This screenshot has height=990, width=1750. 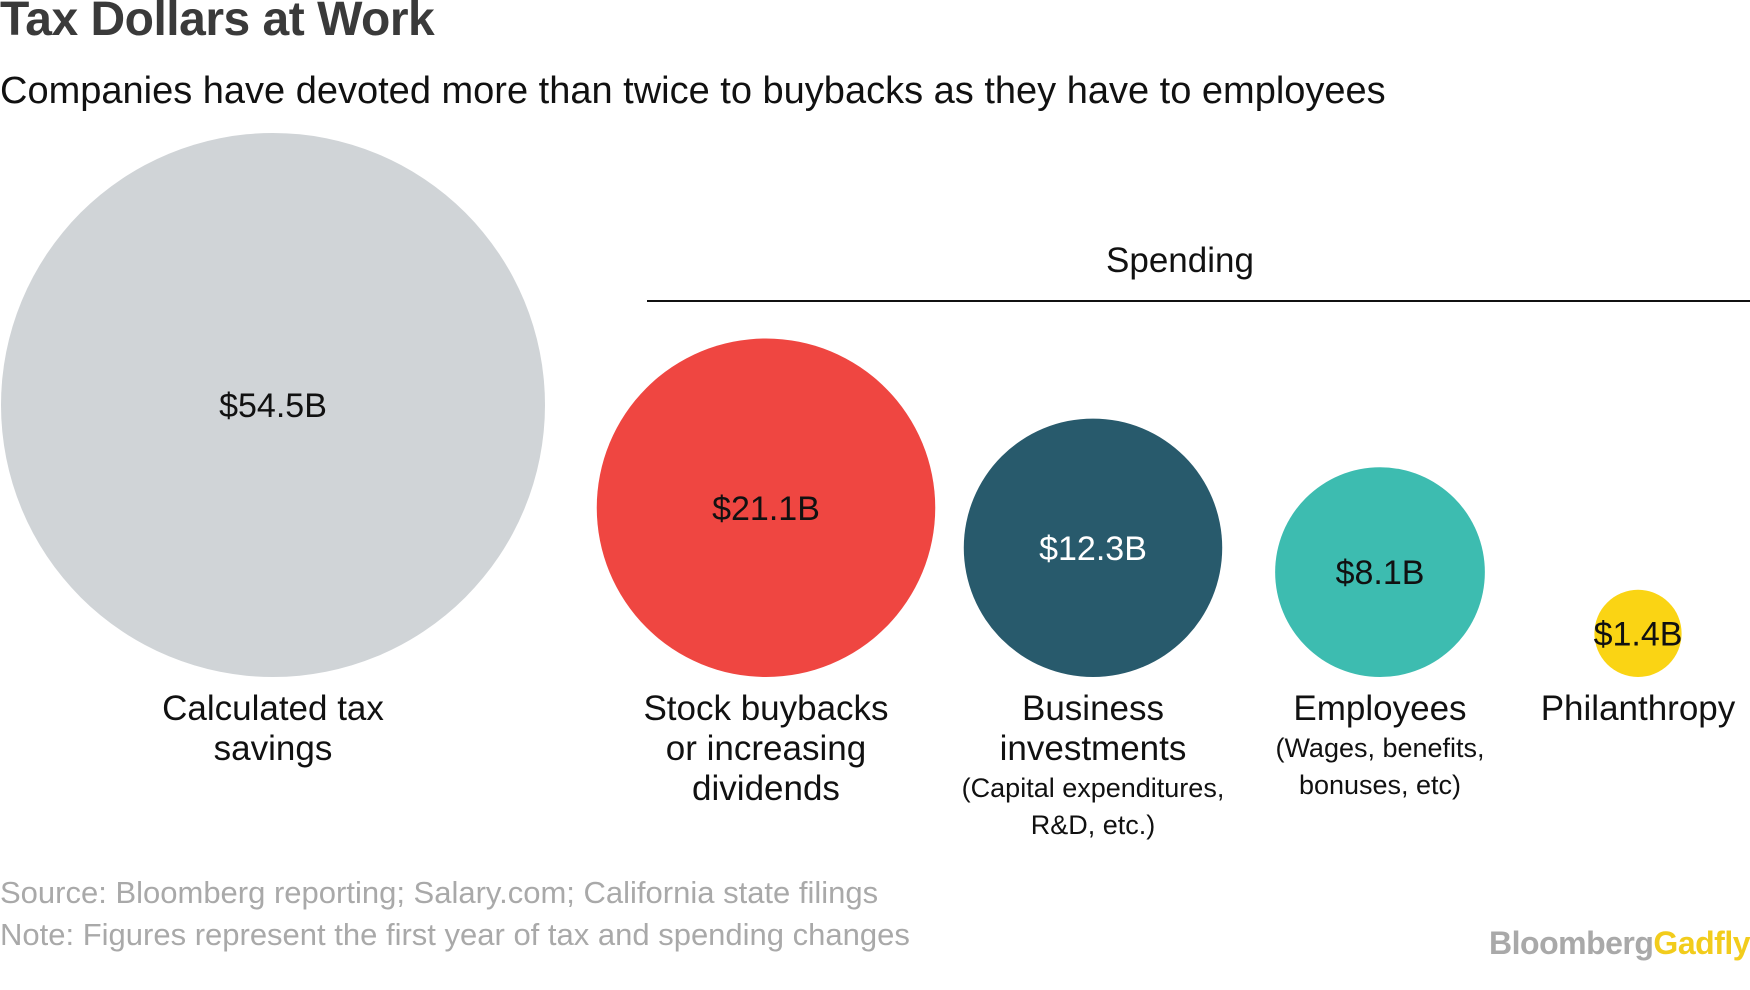 I want to click on bubble-buybacks, so click(x=766, y=507).